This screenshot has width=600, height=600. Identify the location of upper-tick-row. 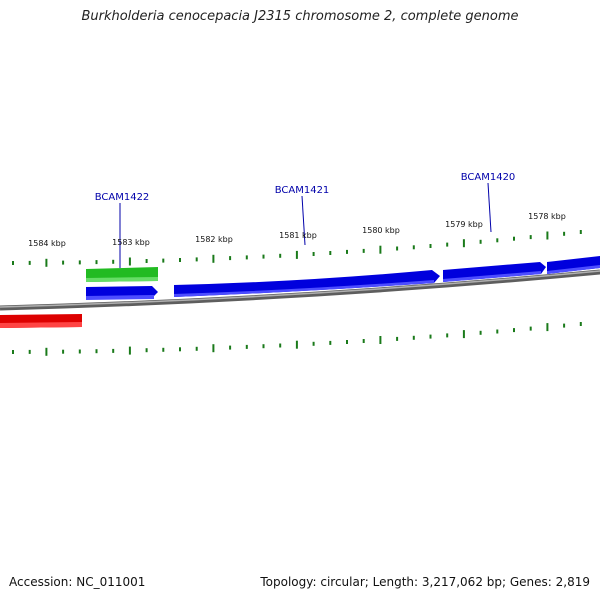
(297, 248).